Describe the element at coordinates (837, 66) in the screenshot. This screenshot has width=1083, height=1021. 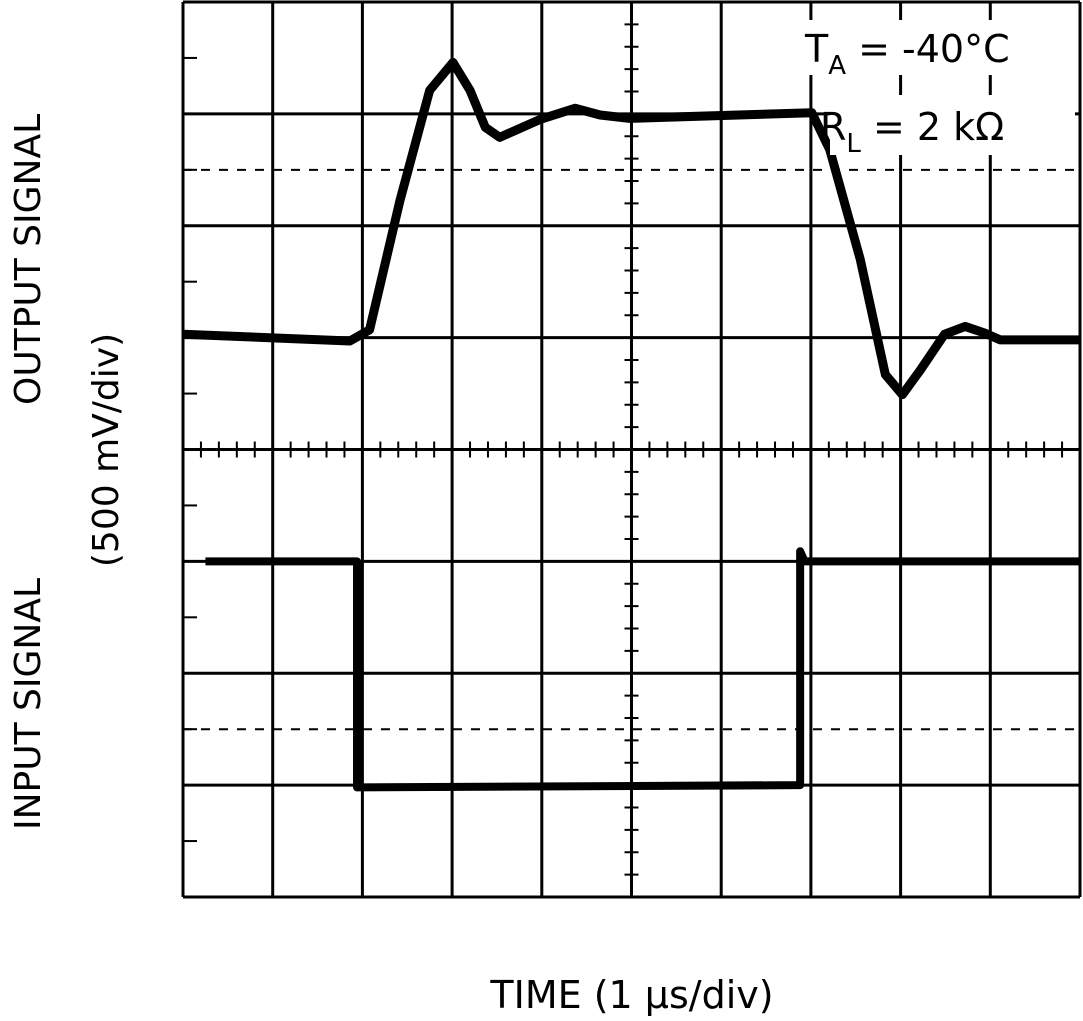
I see `annotation-ta-sub: A` at that location.